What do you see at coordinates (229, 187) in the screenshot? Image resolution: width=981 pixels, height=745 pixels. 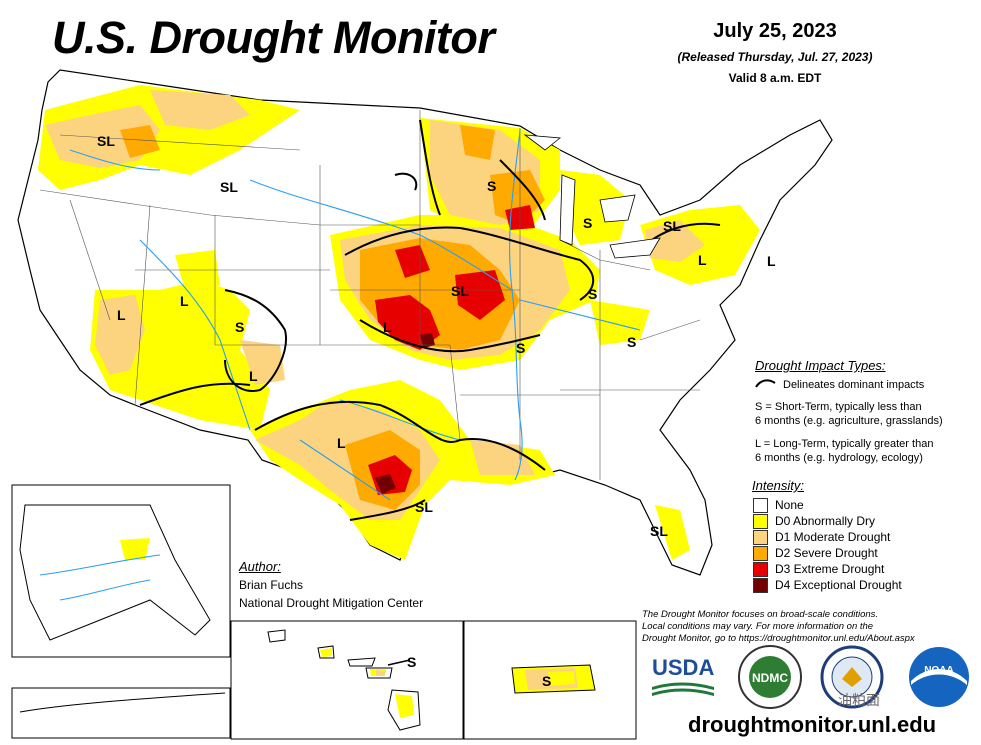 I see `label-sl-montana: SL` at bounding box center [229, 187].